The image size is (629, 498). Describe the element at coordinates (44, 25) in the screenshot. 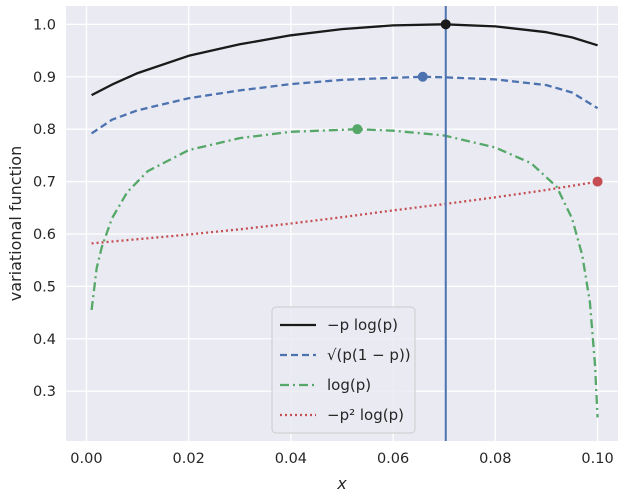

I see `y-tick-label: 1.0` at that location.